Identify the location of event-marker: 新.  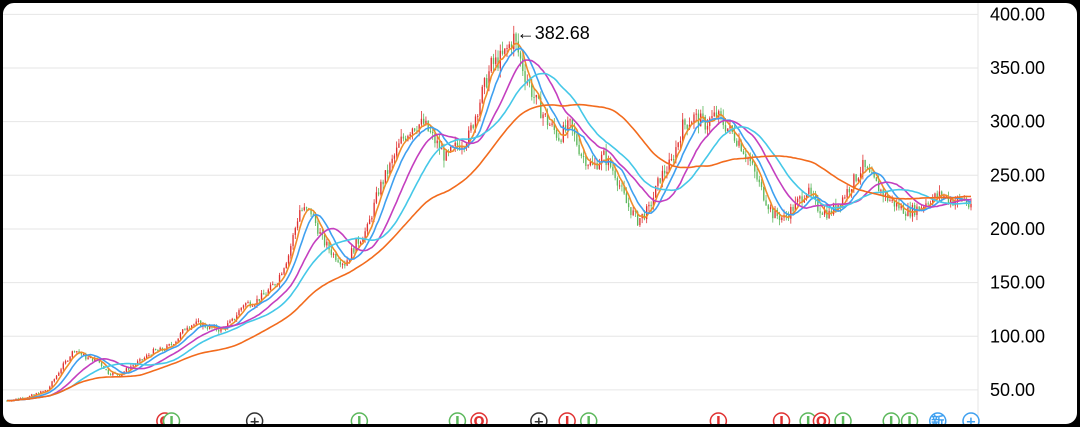
(938, 419).